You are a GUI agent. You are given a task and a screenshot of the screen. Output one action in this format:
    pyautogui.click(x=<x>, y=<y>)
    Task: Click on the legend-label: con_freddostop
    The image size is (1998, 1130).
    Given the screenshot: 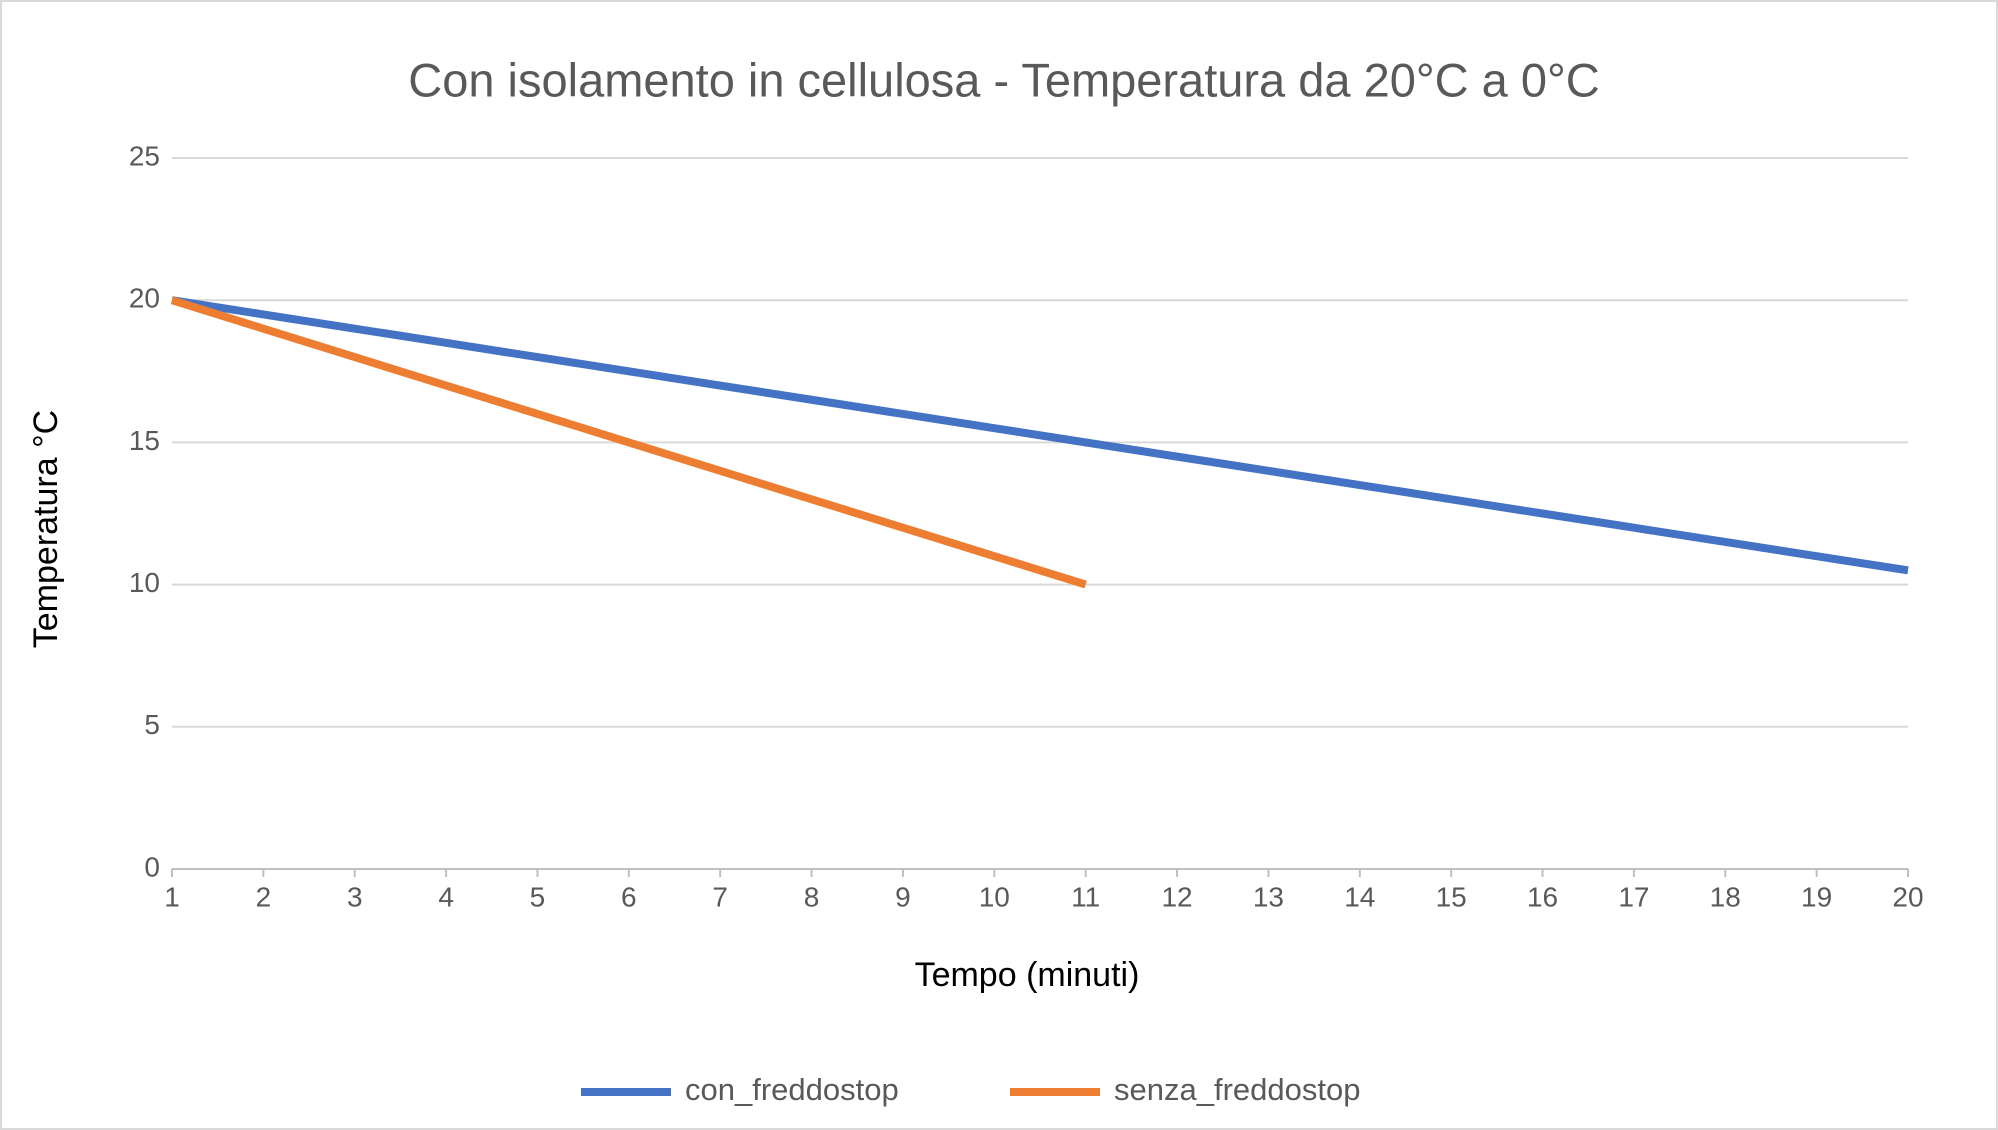 What is the action you would take?
    pyautogui.click(x=792, y=1089)
    